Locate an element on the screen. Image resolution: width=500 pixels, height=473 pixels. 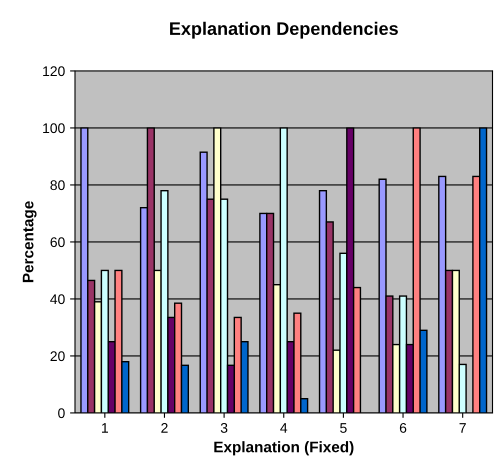
y-axis-title: Percentage is located at coordinates (29, 241).